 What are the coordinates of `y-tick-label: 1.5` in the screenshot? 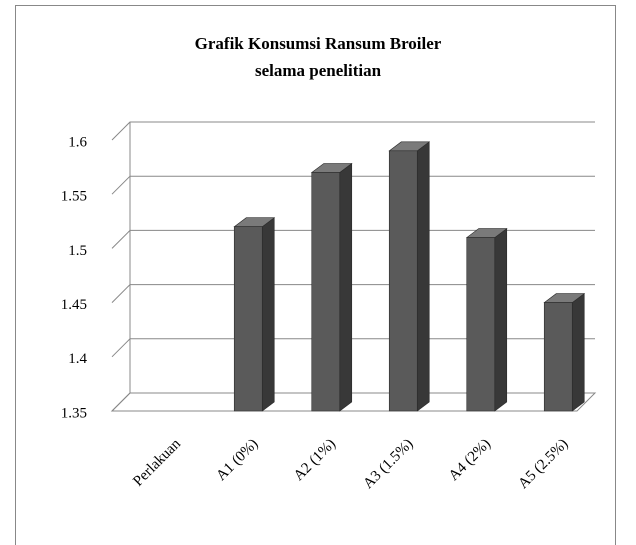 It's located at (77, 251).